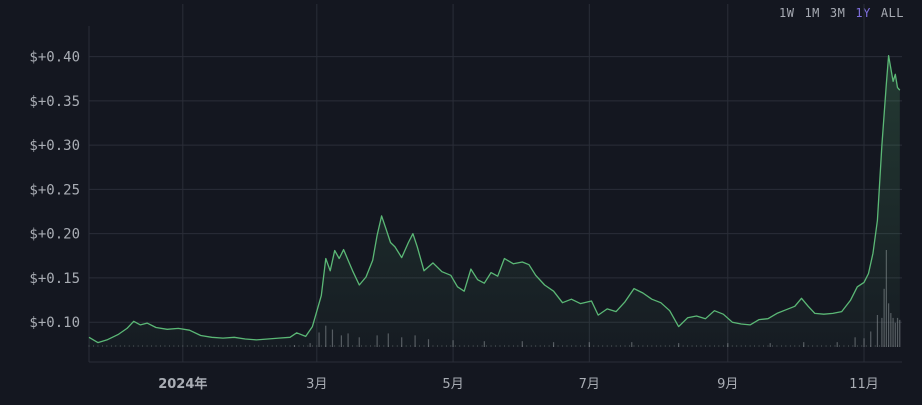  Describe the element at coordinates (54, 279) in the screenshot. I see `y-tick-label: $+0.15` at that location.